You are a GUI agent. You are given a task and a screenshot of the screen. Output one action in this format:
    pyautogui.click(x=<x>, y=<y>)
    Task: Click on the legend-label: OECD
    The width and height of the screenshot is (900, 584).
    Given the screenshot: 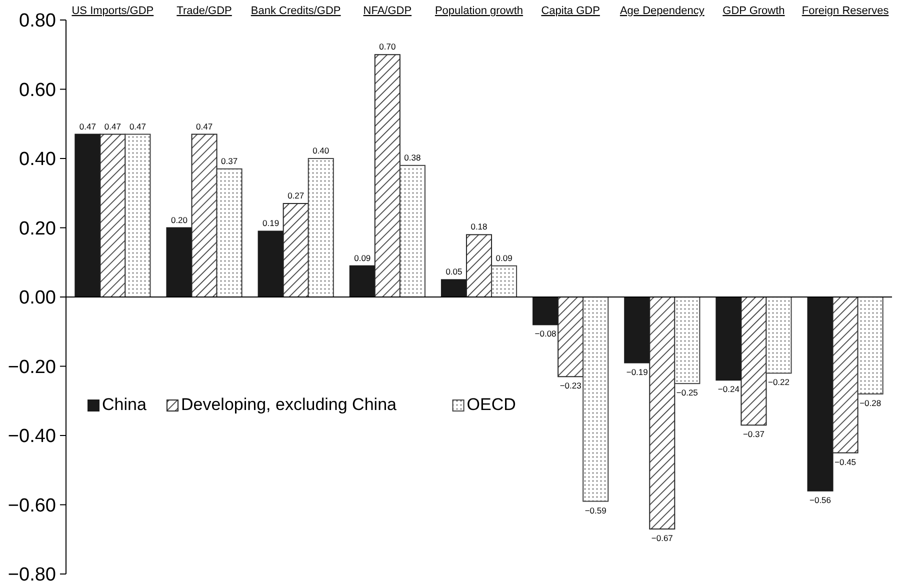 What is the action you would take?
    pyautogui.click(x=491, y=404)
    